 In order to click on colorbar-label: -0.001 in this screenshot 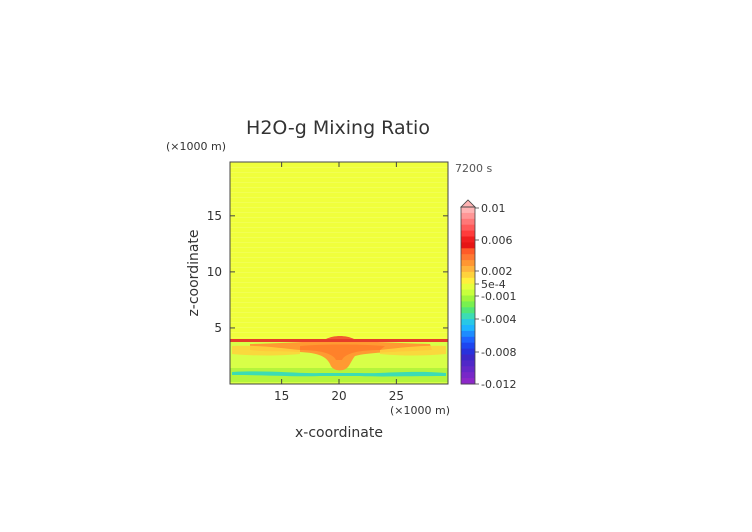, I will do `click(498, 296)`.